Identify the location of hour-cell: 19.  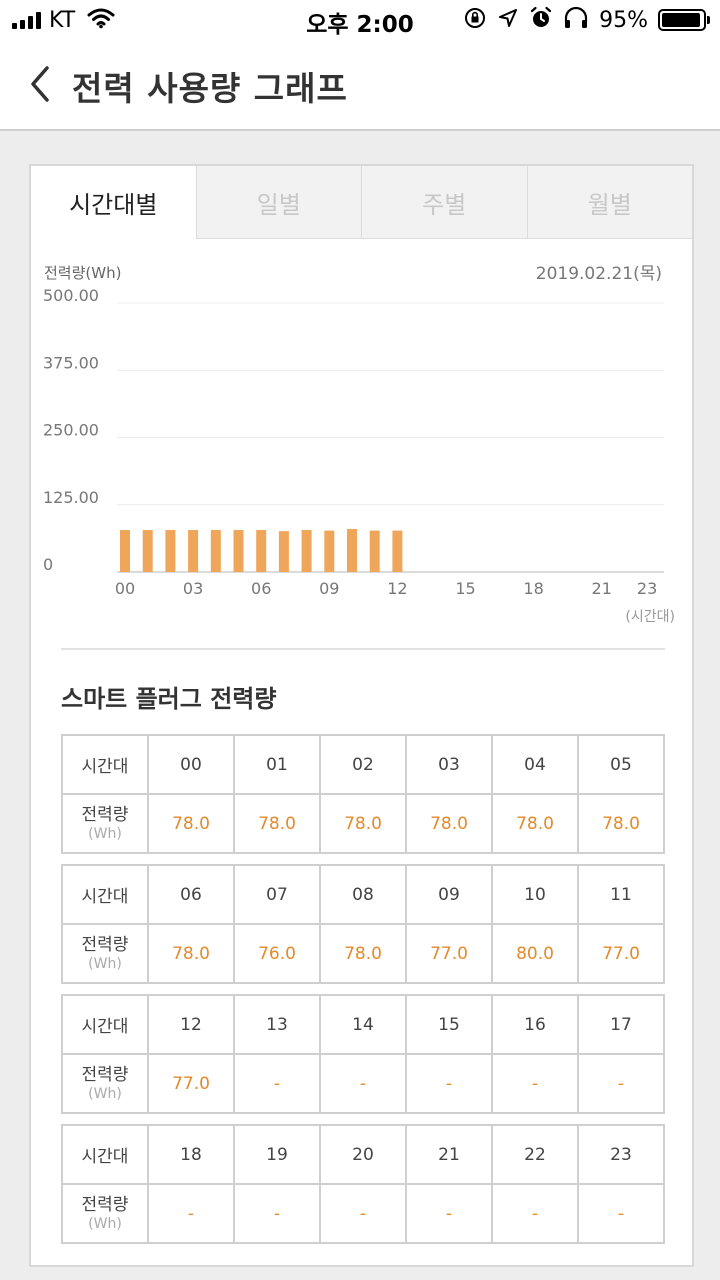
(277, 1154).